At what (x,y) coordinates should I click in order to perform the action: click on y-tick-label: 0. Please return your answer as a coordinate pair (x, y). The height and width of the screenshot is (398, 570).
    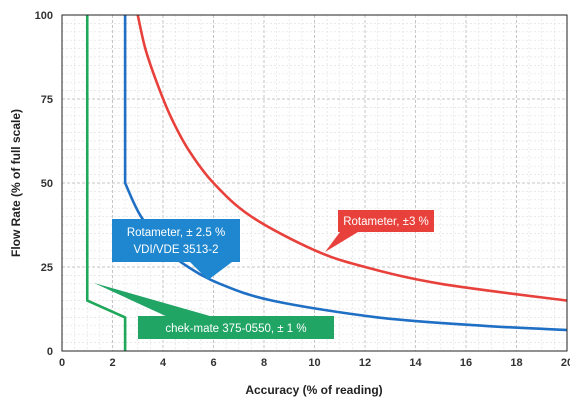
    Looking at the image, I should click on (50, 352).